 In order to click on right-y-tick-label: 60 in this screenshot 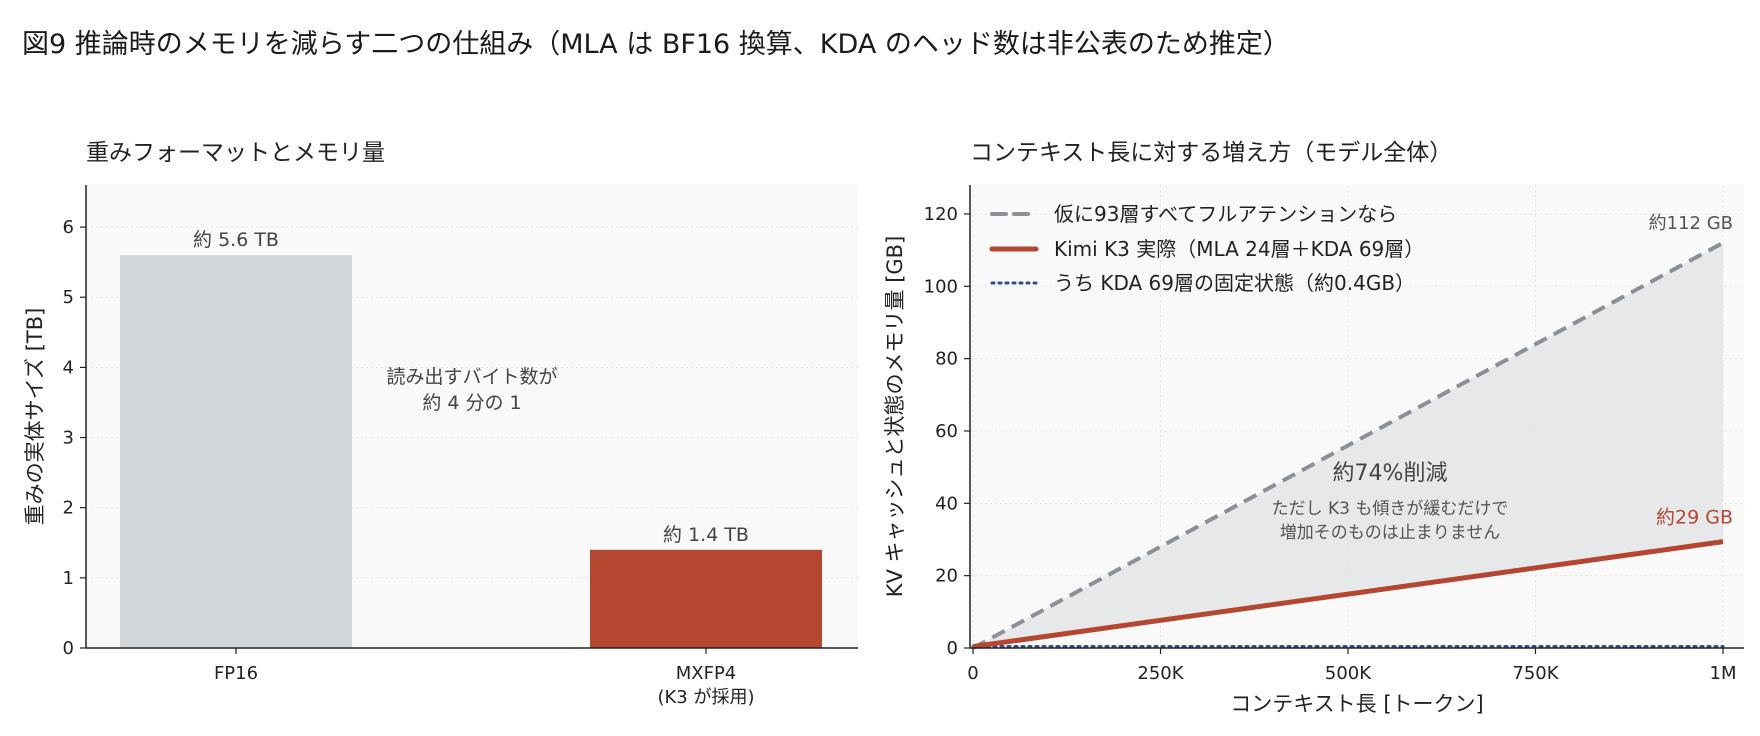, I will do `click(946, 431)`.